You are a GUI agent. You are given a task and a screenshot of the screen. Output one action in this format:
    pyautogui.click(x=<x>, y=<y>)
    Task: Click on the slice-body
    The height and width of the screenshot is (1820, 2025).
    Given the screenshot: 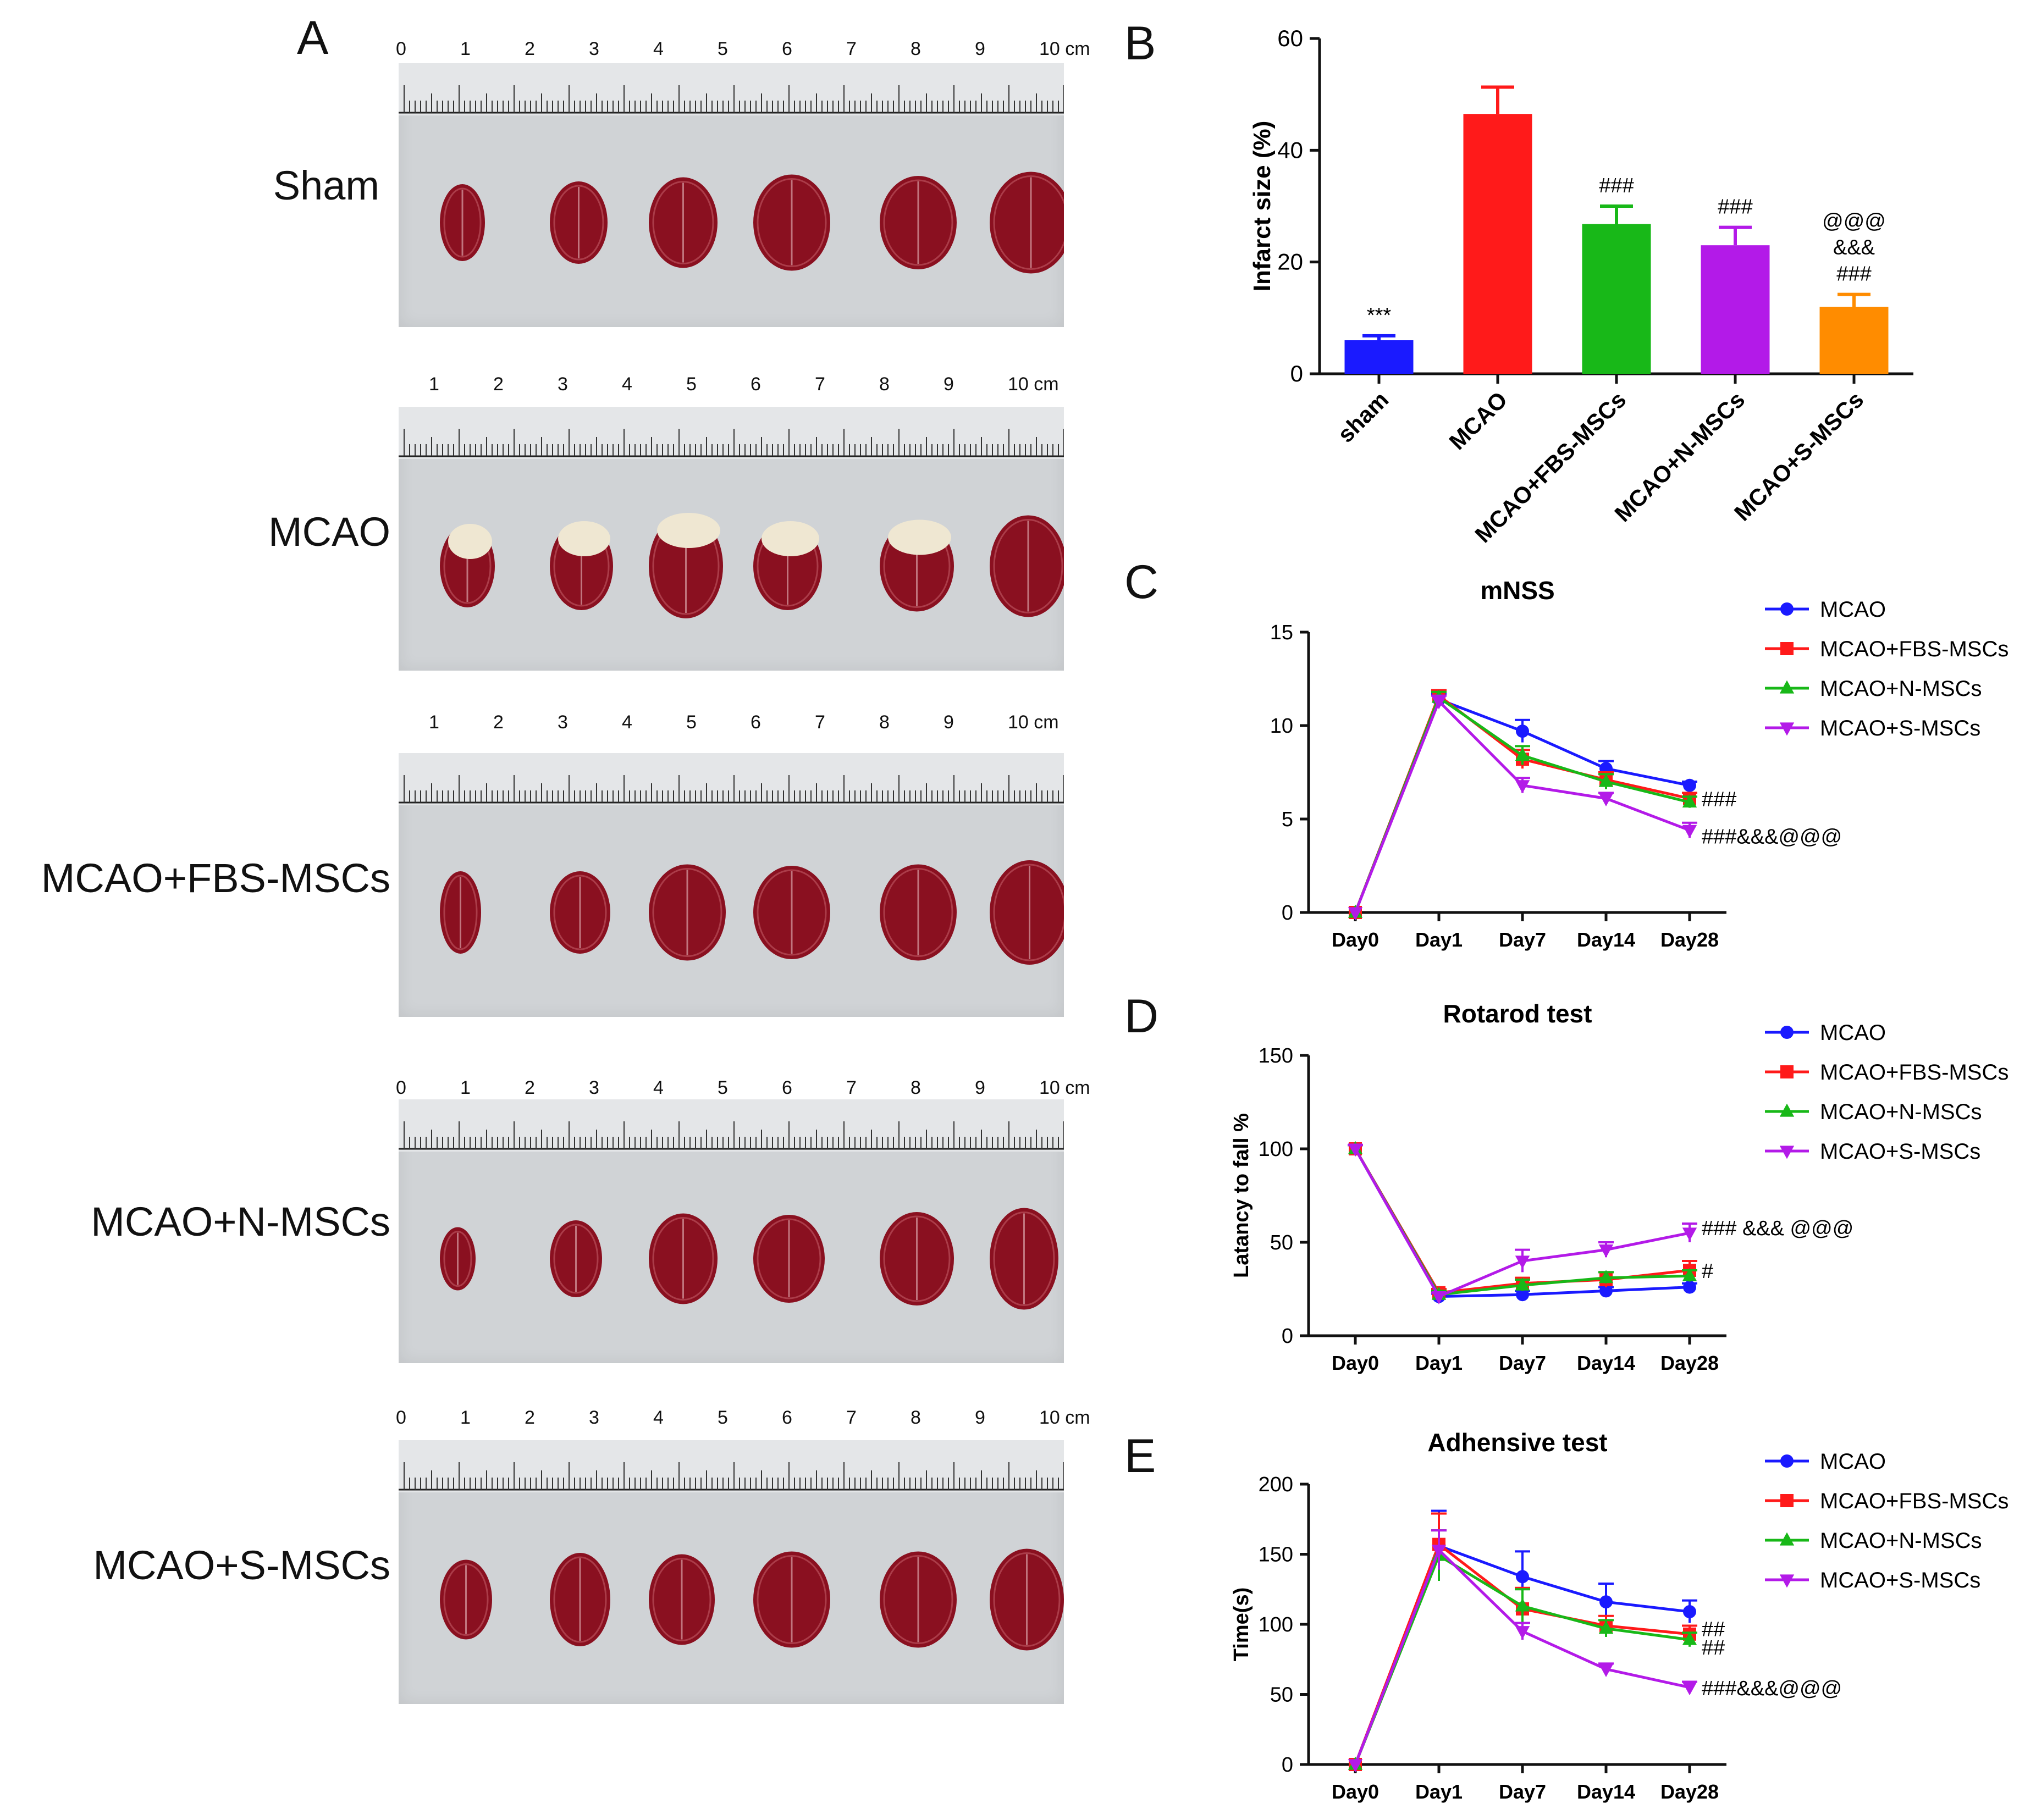 What is the action you would take?
    pyautogui.click(x=1027, y=223)
    